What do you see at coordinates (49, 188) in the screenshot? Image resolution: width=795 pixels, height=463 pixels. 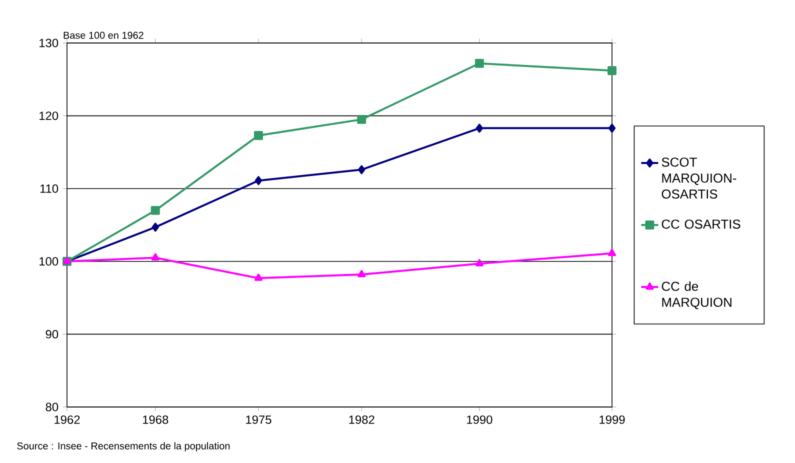 I see `y-tick-label: 110` at bounding box center [49, 188].